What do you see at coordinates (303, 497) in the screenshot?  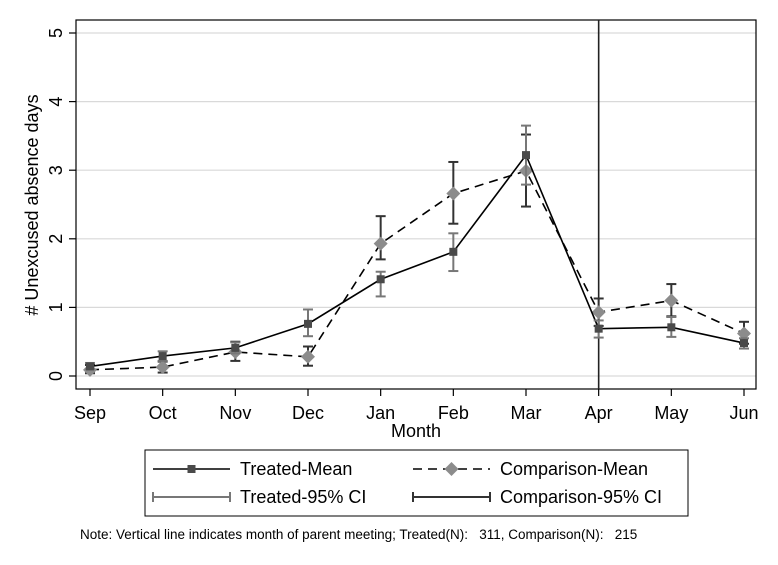 I see `treated-ci-label: Treated-95% CI` at bounding box center [303, 497].